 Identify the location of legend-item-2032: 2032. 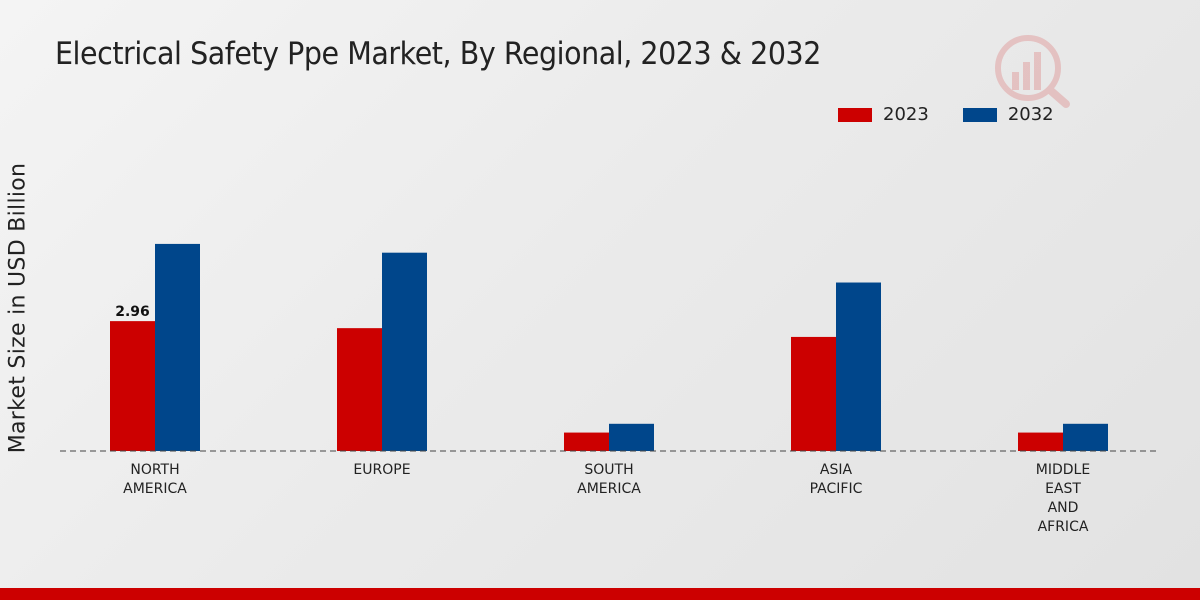
(1008, 114).